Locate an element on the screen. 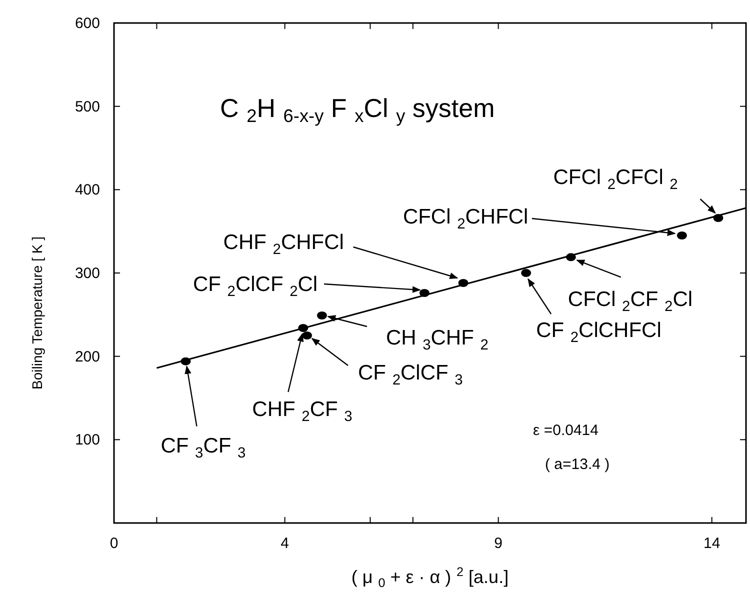 The image size is (750, 594). annotation: ε =0.0414 is located at coordinates (565, 430).